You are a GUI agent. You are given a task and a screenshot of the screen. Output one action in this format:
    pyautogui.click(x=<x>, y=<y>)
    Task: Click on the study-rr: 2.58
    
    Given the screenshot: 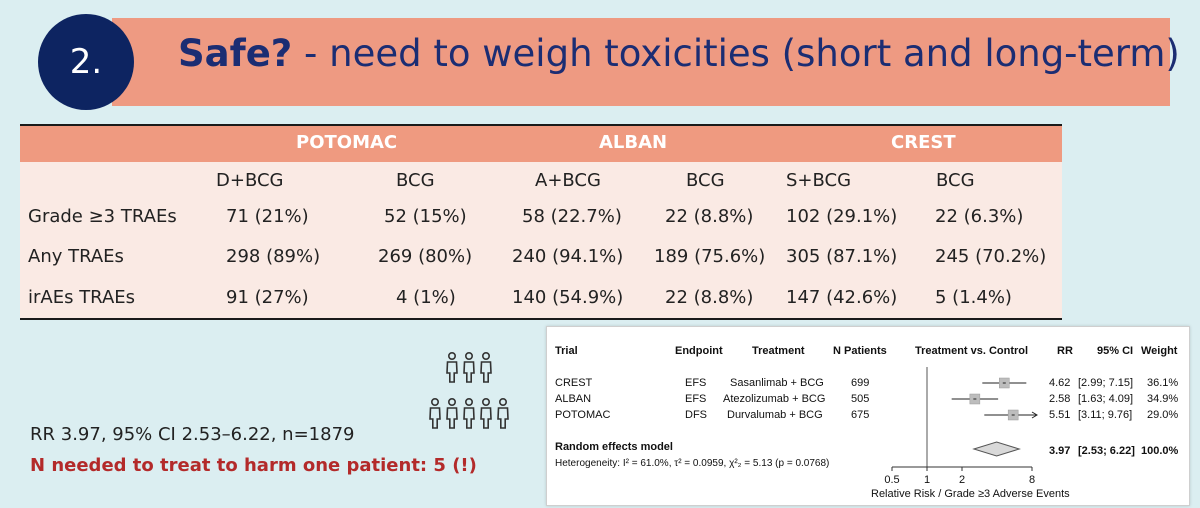 What is the action you would take?
    pyautogui.click(x=1060, y=399)
    